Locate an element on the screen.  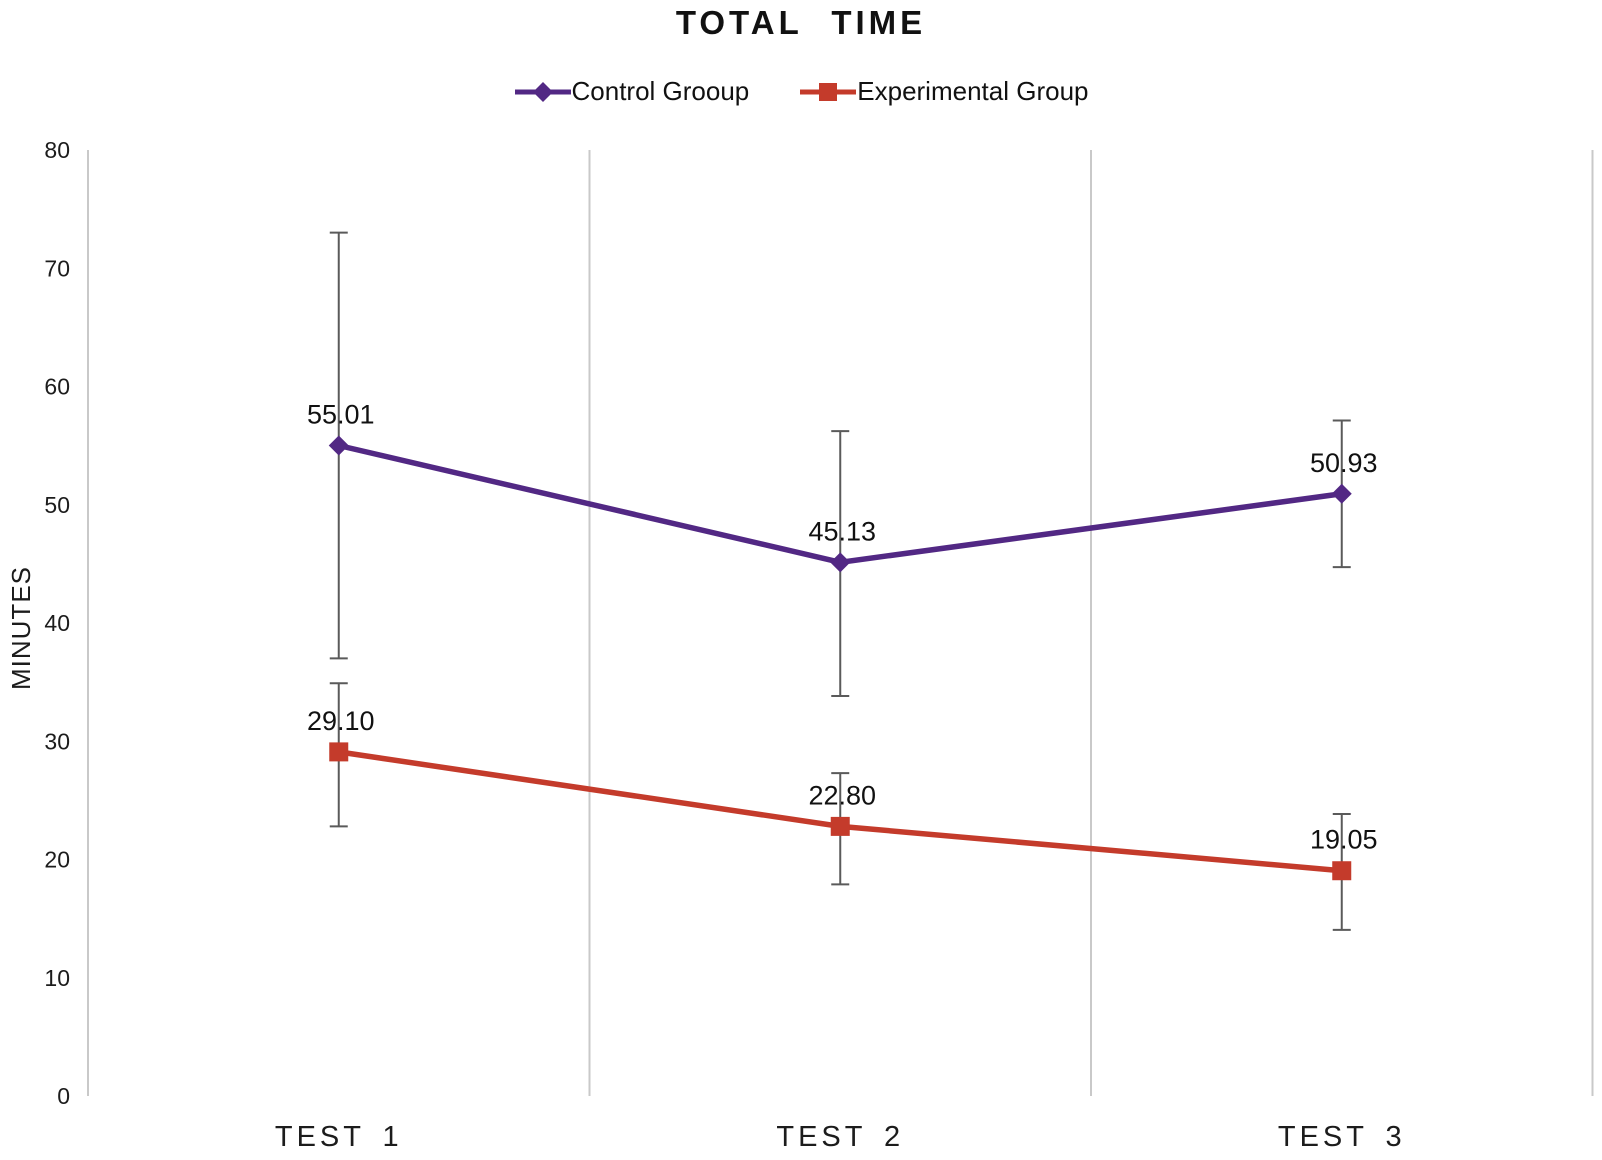
legend: Control Grooup Experimental Group is located at coordinates (801, 91).